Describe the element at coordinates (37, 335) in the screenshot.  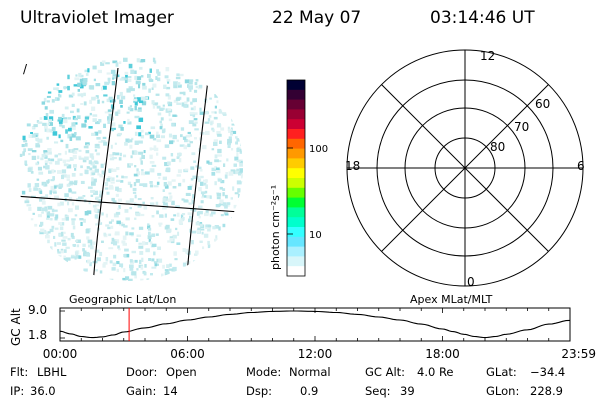
I see `y-tick-label: 1.8` at that location.